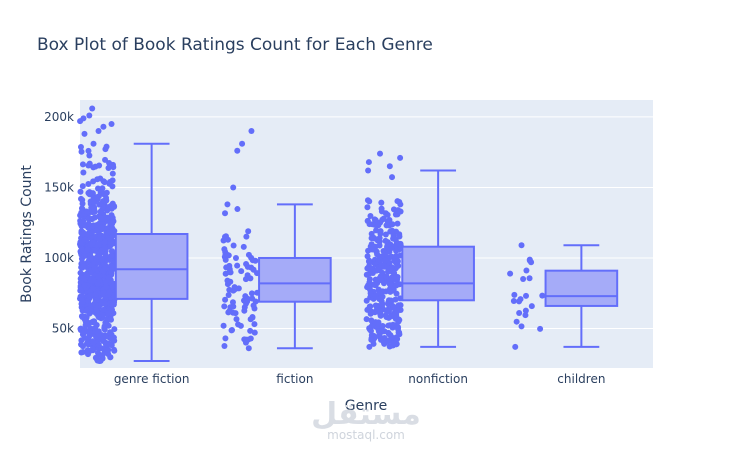 The image size is (733, 450). Describe the element at coordinates (438, 379) in the screenshot. I see `x-tick-label: nonfiction` at that location.